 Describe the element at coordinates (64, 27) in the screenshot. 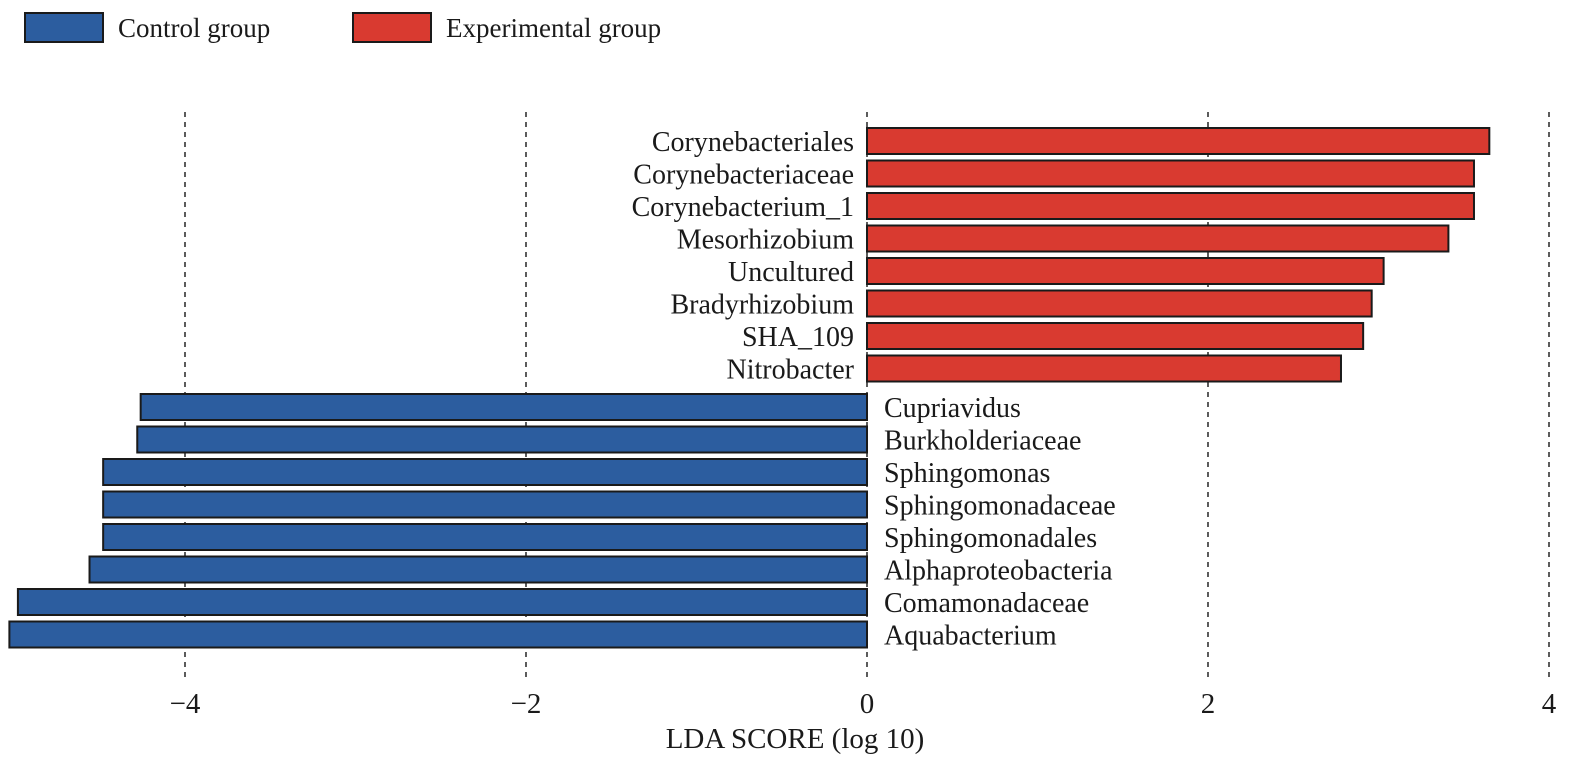

I see `legend-swatch-control-group` at that location.